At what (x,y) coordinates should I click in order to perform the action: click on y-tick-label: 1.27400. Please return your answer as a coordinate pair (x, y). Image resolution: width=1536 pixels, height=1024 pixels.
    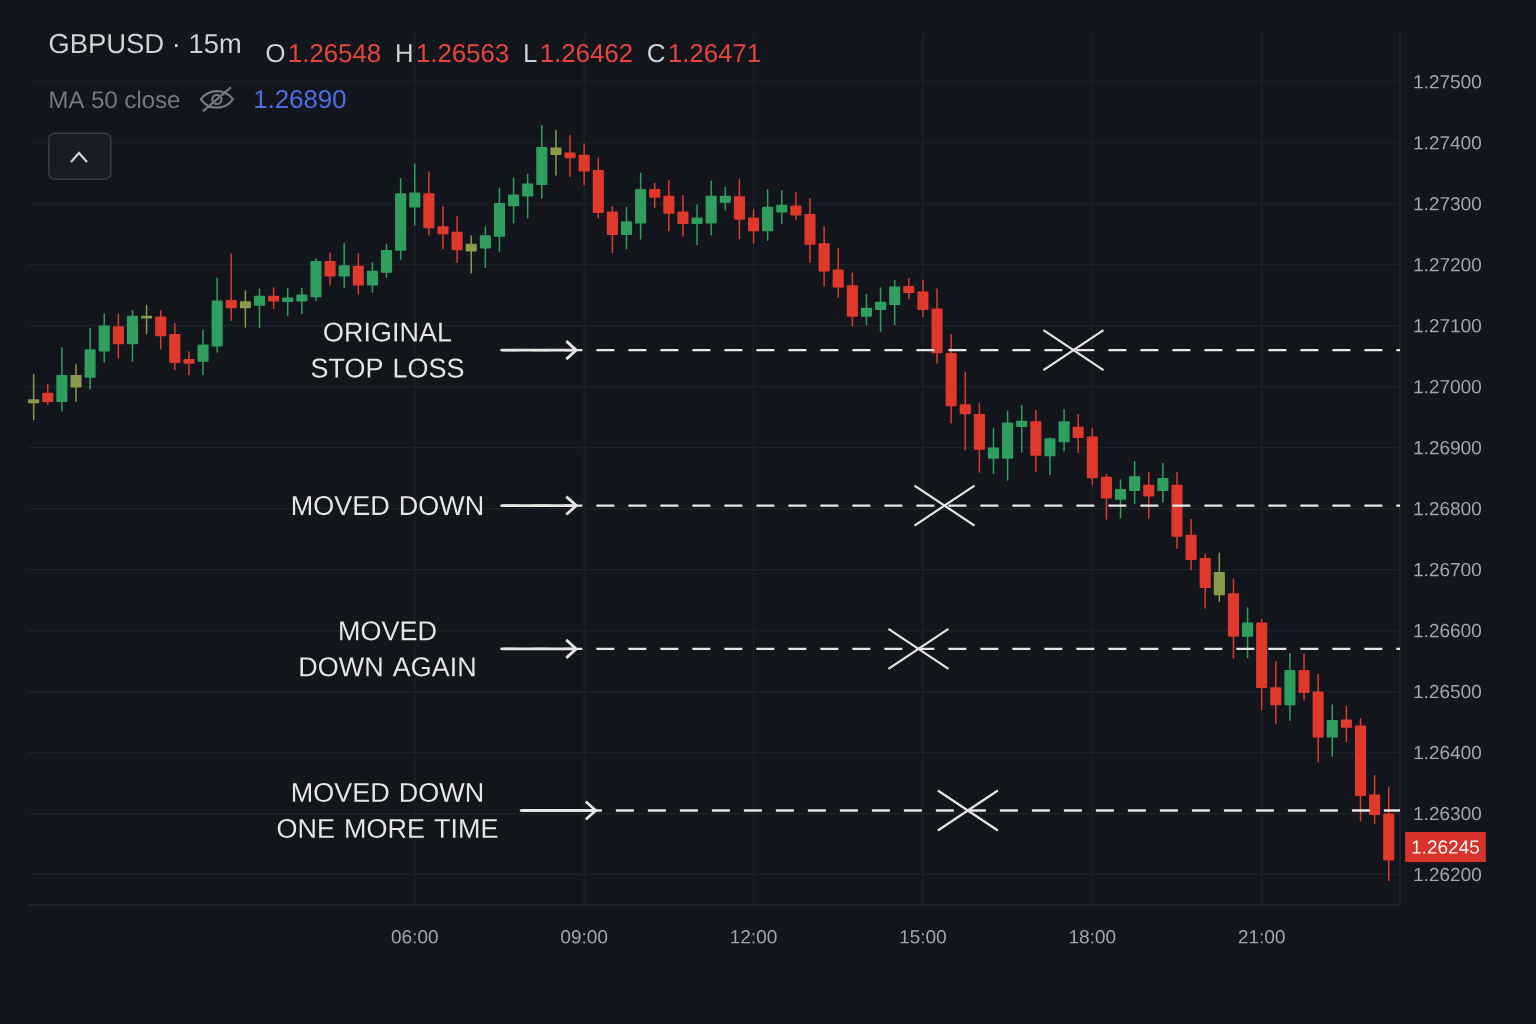
    Looking at the image, I should click on (1447, 143).